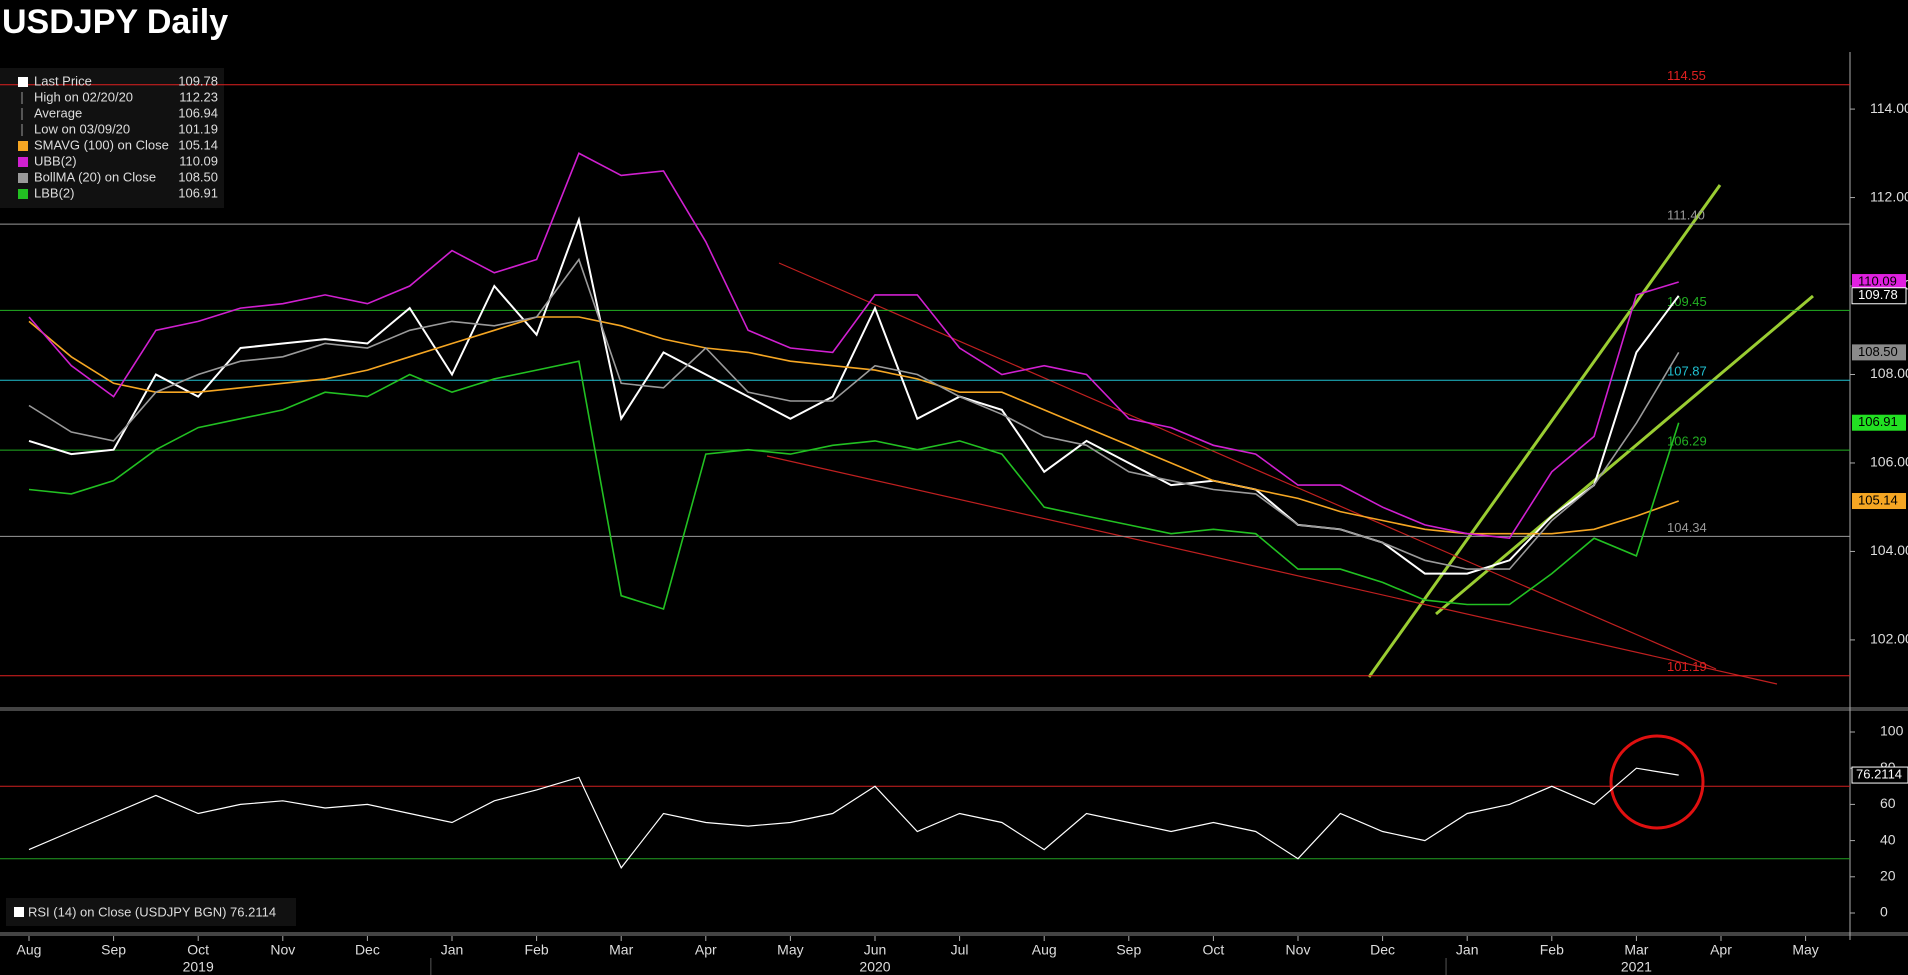  I want to click on level-label: 107.87, so click(1687, 371).